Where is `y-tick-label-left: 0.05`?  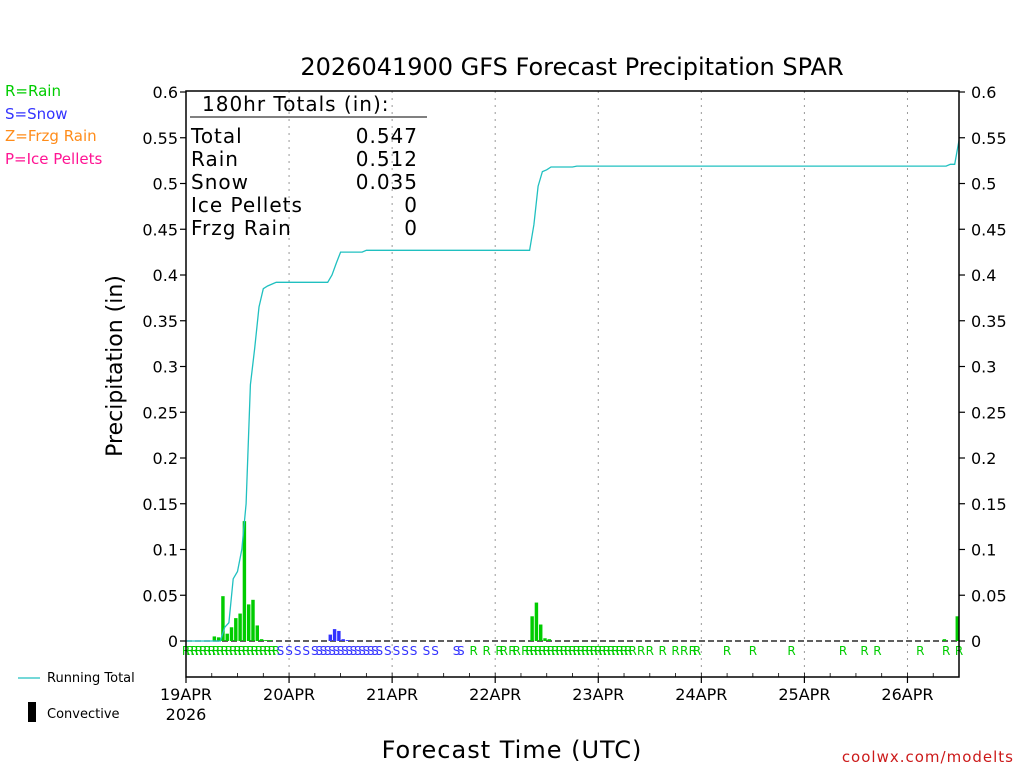
y-tick-label-left: 0.05 is located at coordinates (160, 595).